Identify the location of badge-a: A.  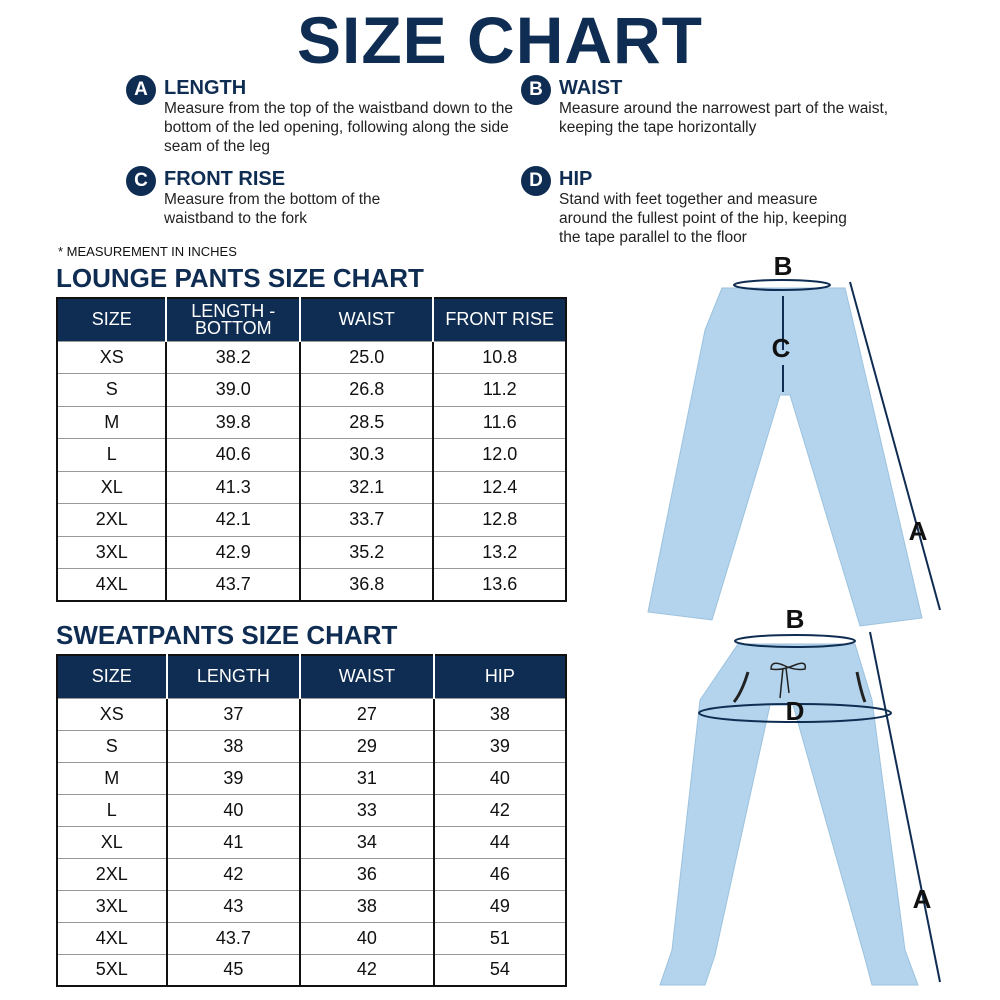
(141, 90).